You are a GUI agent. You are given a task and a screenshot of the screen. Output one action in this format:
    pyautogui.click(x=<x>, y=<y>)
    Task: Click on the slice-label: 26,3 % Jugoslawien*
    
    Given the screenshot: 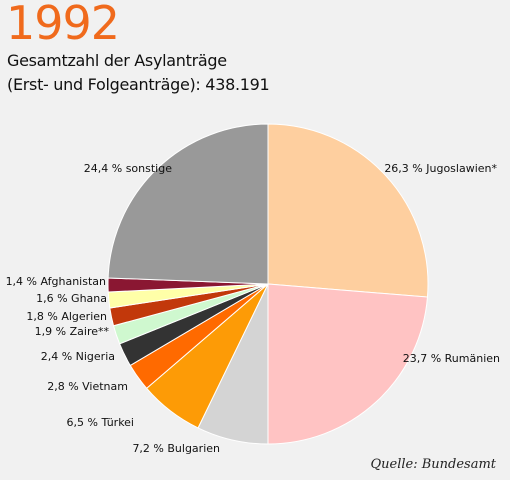 What is the action you would take?
    pyautogui.click(x=440, y=168)
    